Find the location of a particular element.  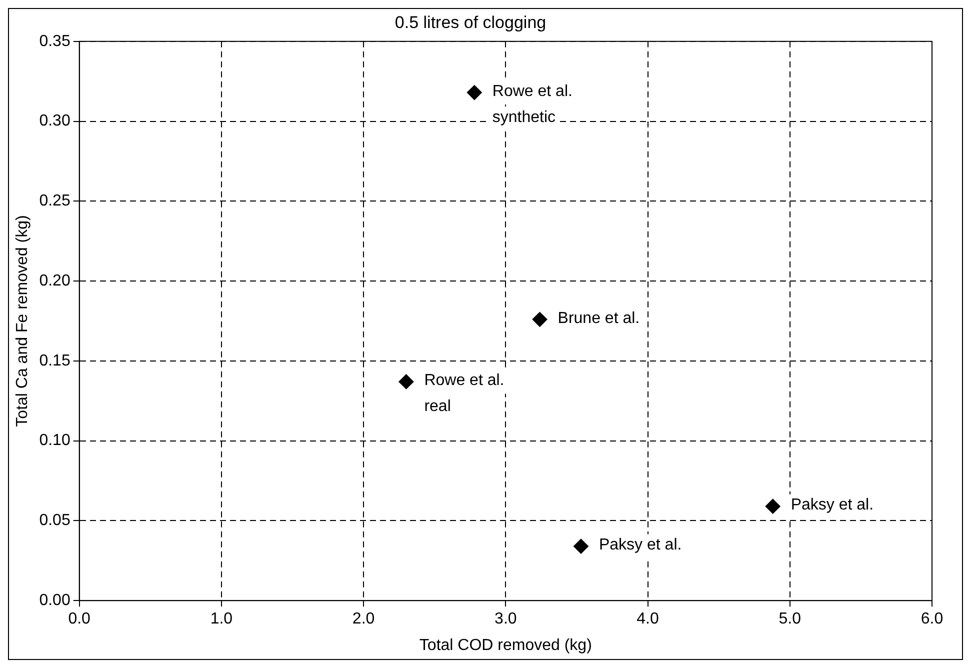

y-tick-label: 0.00 is located at coordinates (54, 601).